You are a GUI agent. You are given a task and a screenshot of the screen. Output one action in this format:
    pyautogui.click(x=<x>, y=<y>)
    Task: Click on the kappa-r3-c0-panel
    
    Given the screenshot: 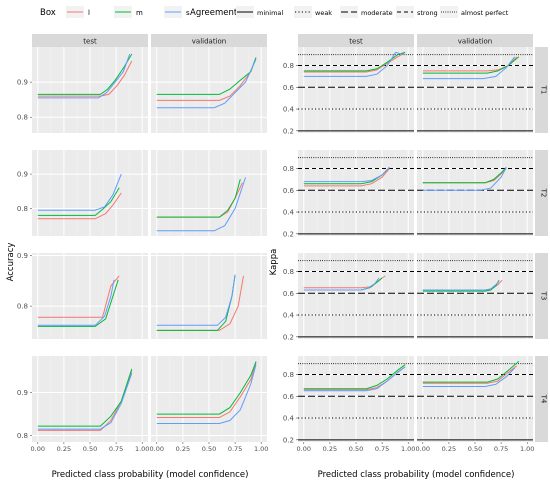 What is the action you would take?
    pyautogui.click(x=356, y=399)
    